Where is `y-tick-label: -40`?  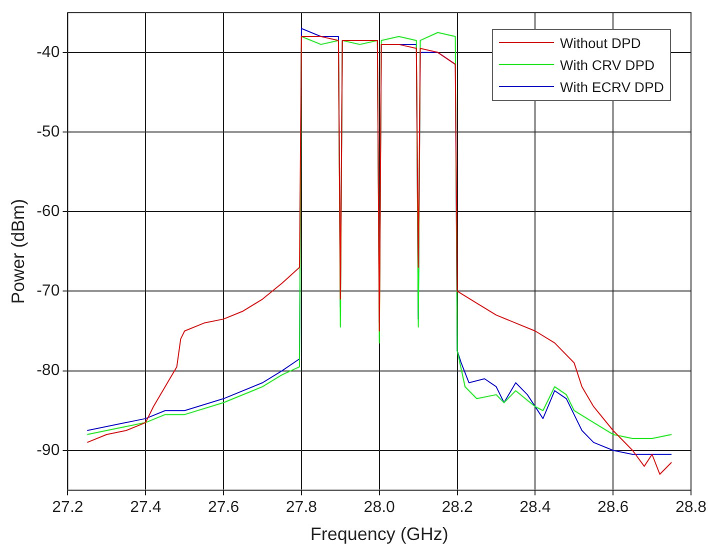
y-tick-label: -40 is located at coordinates (48, 52).